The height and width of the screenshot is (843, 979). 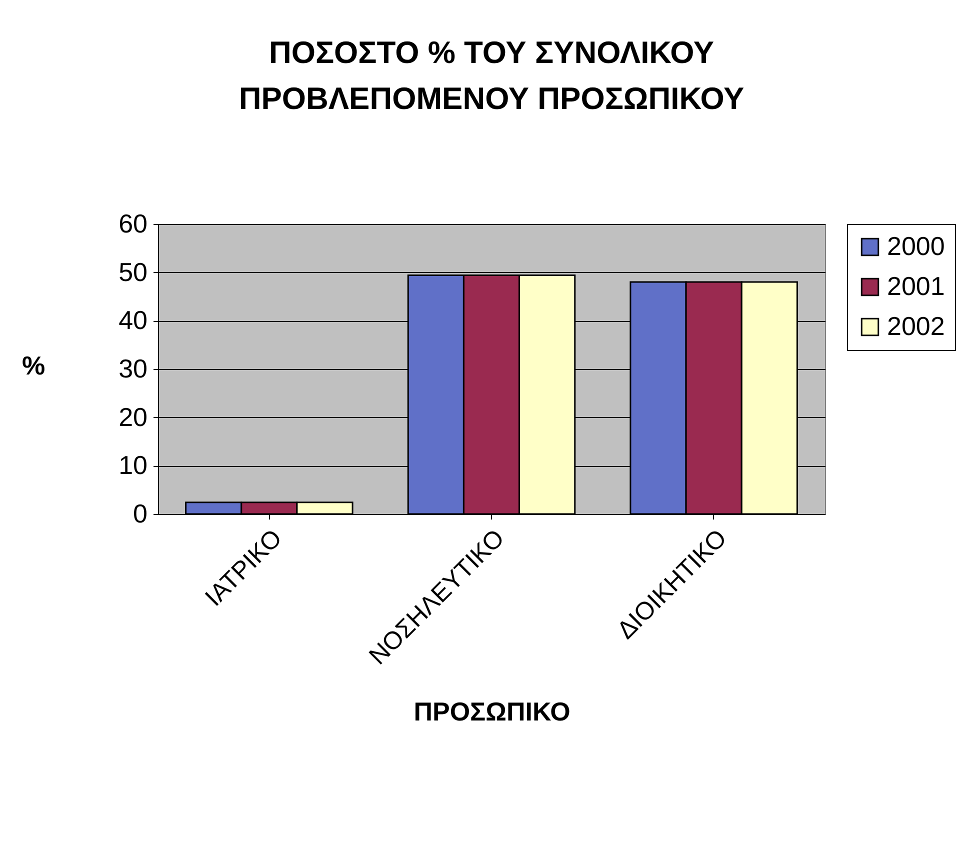 I want to click on y-axis-title: %, so click(x=34, y=365).